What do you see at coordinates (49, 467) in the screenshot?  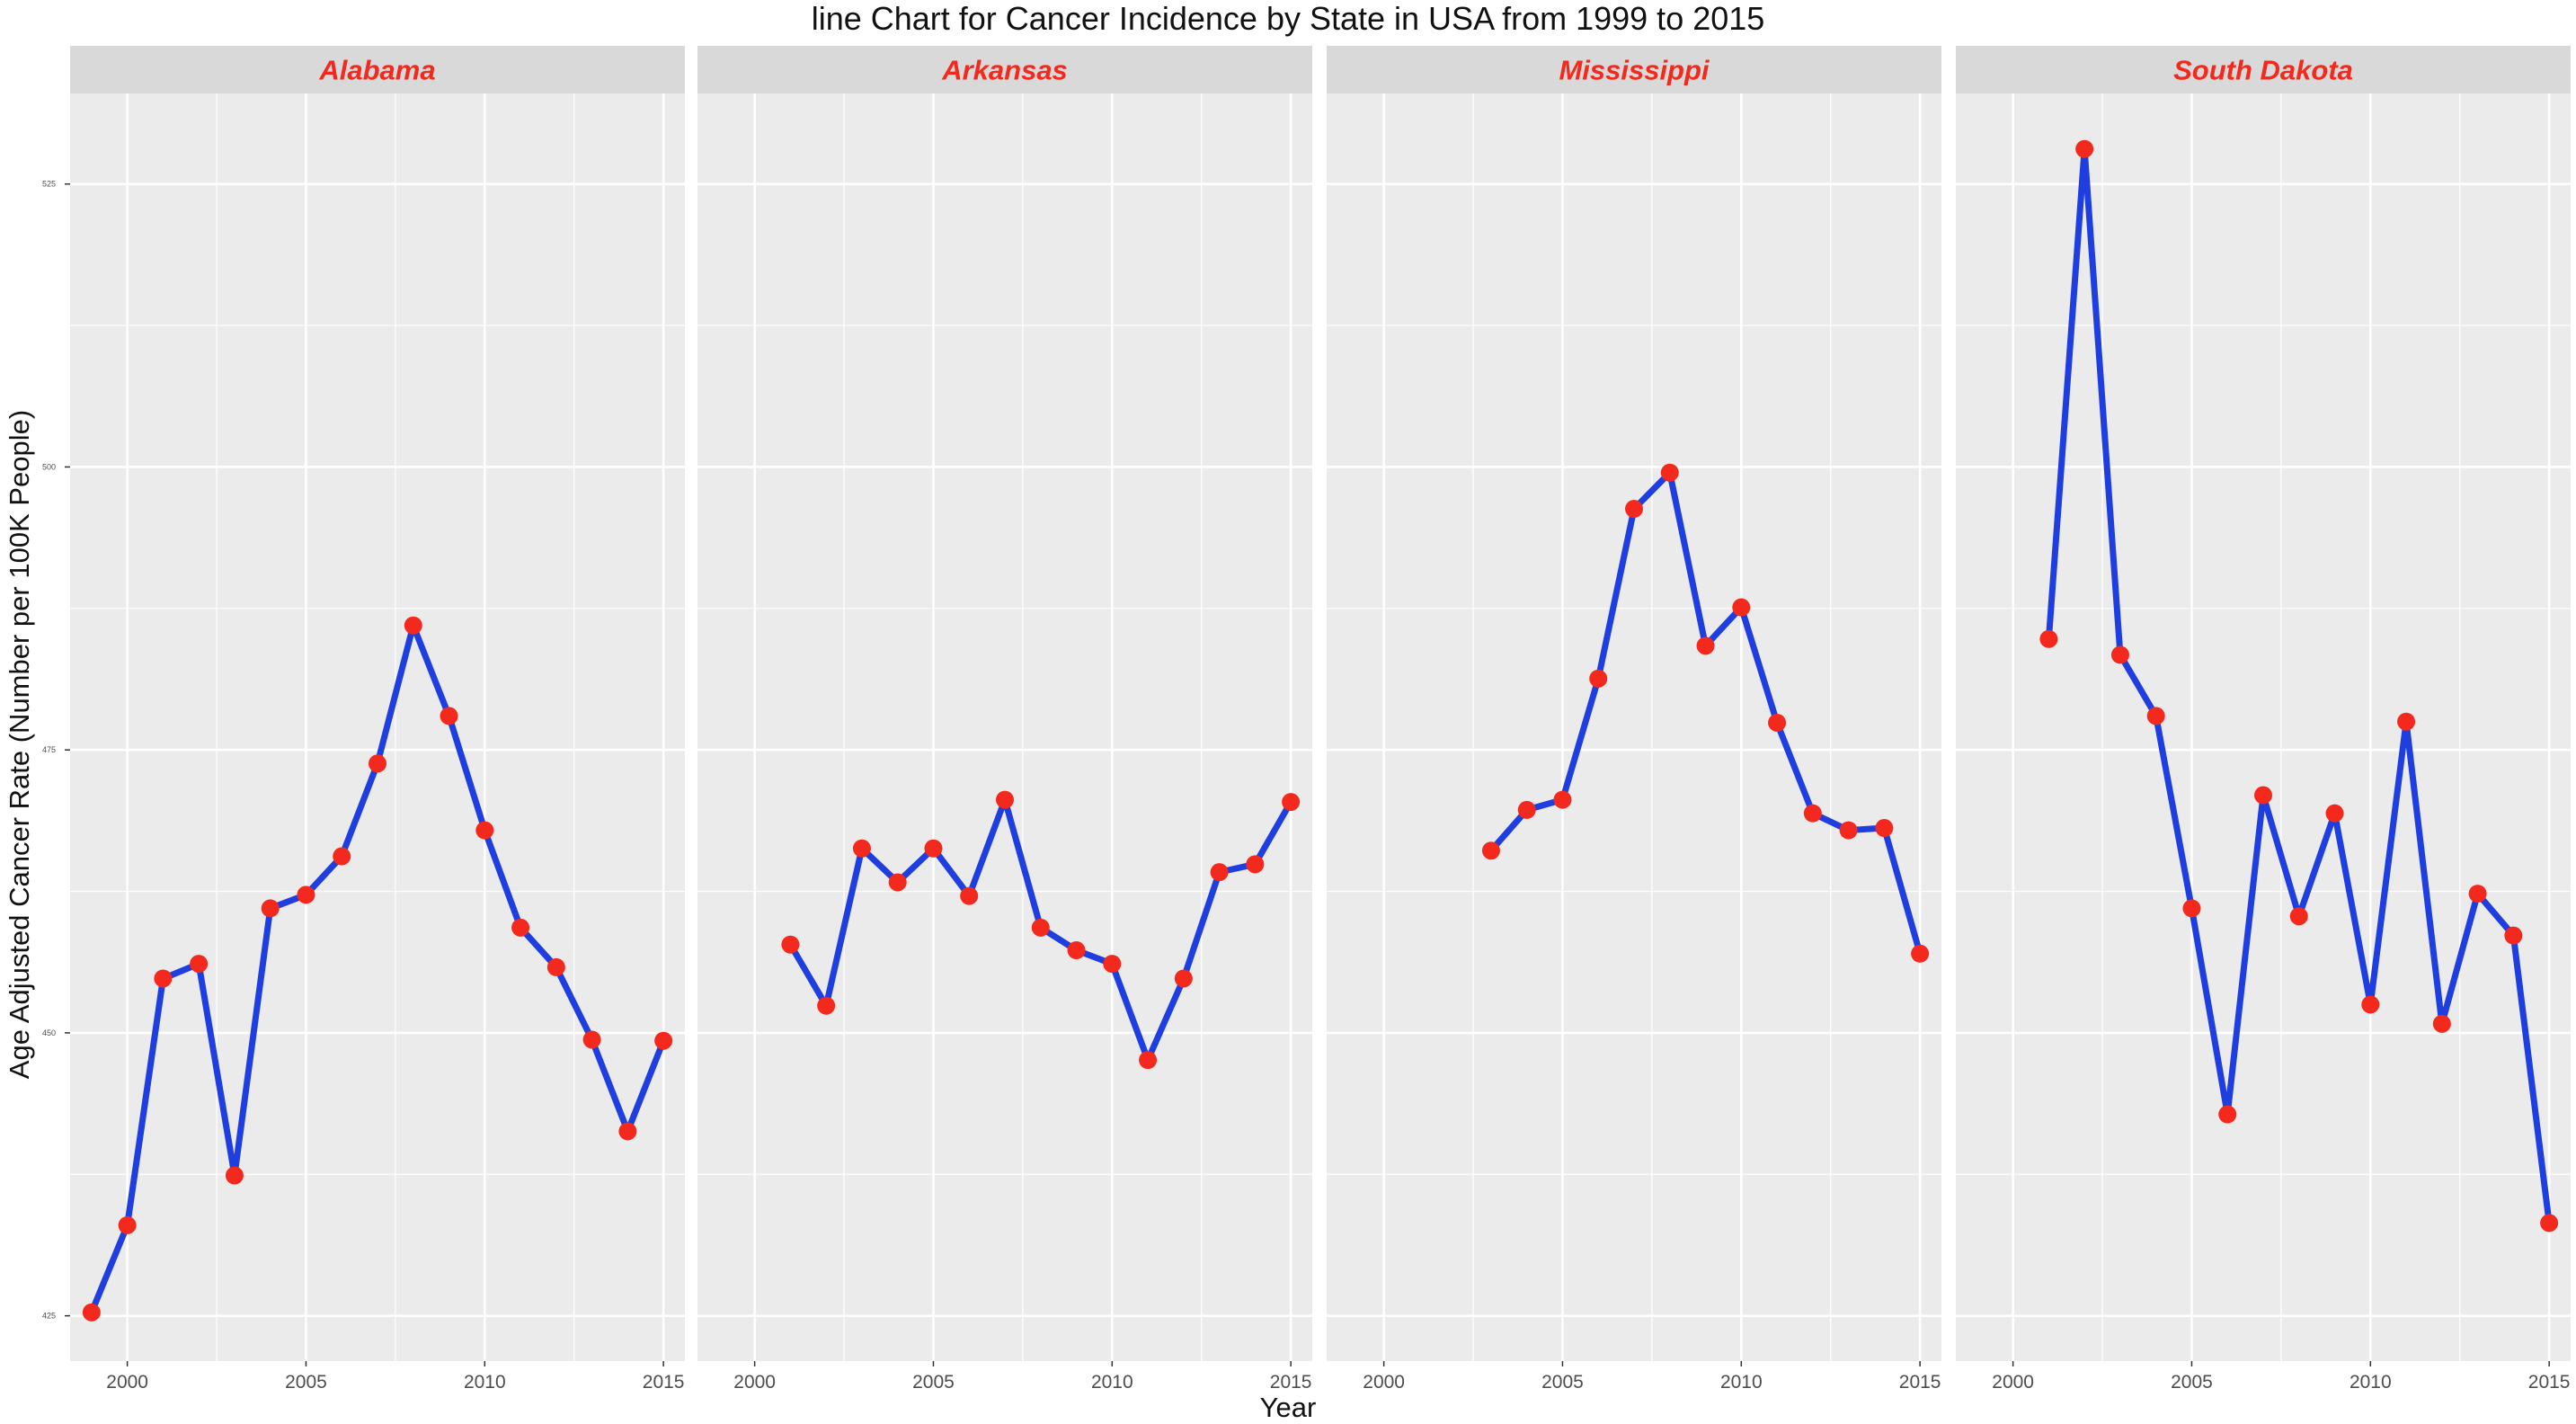 I see `y-tick-label: 500` at bounding box center [49, 467].